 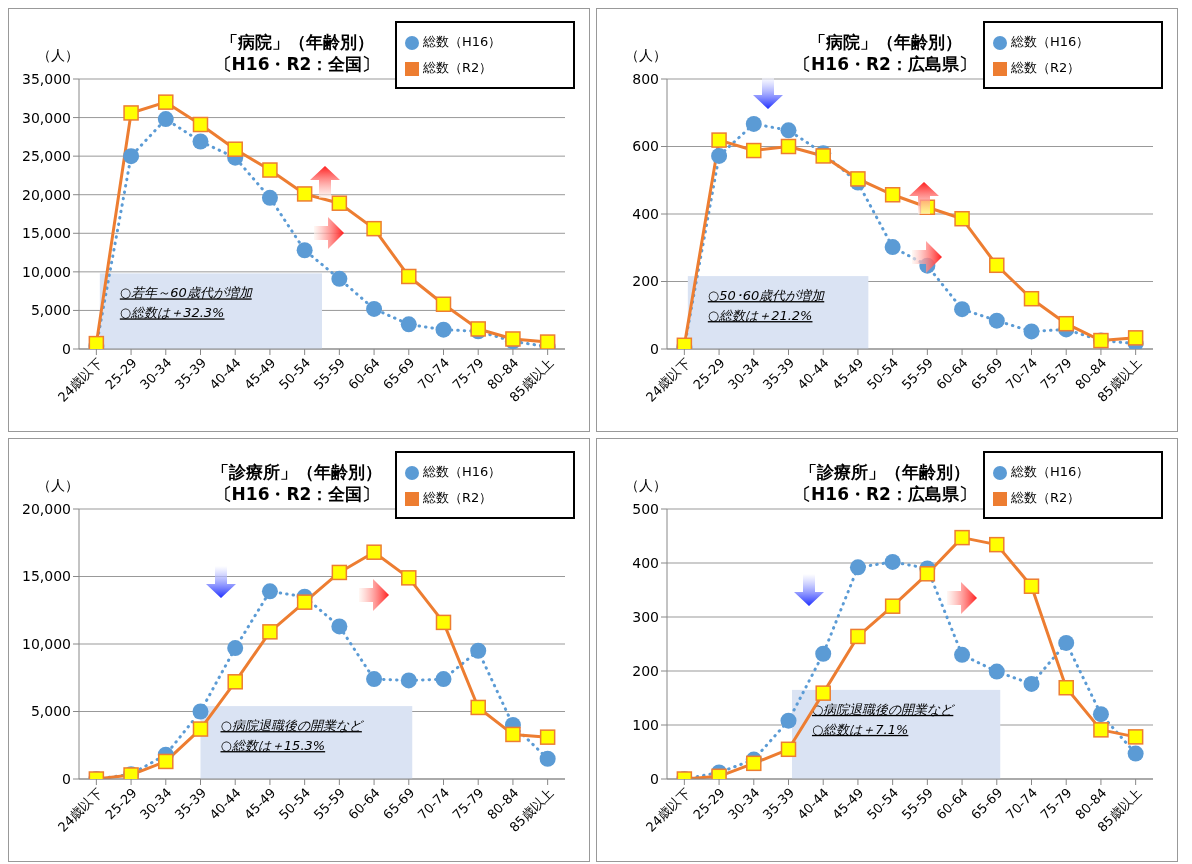 I want to click on y-tick-label: 800, so click(x=645, y=78).